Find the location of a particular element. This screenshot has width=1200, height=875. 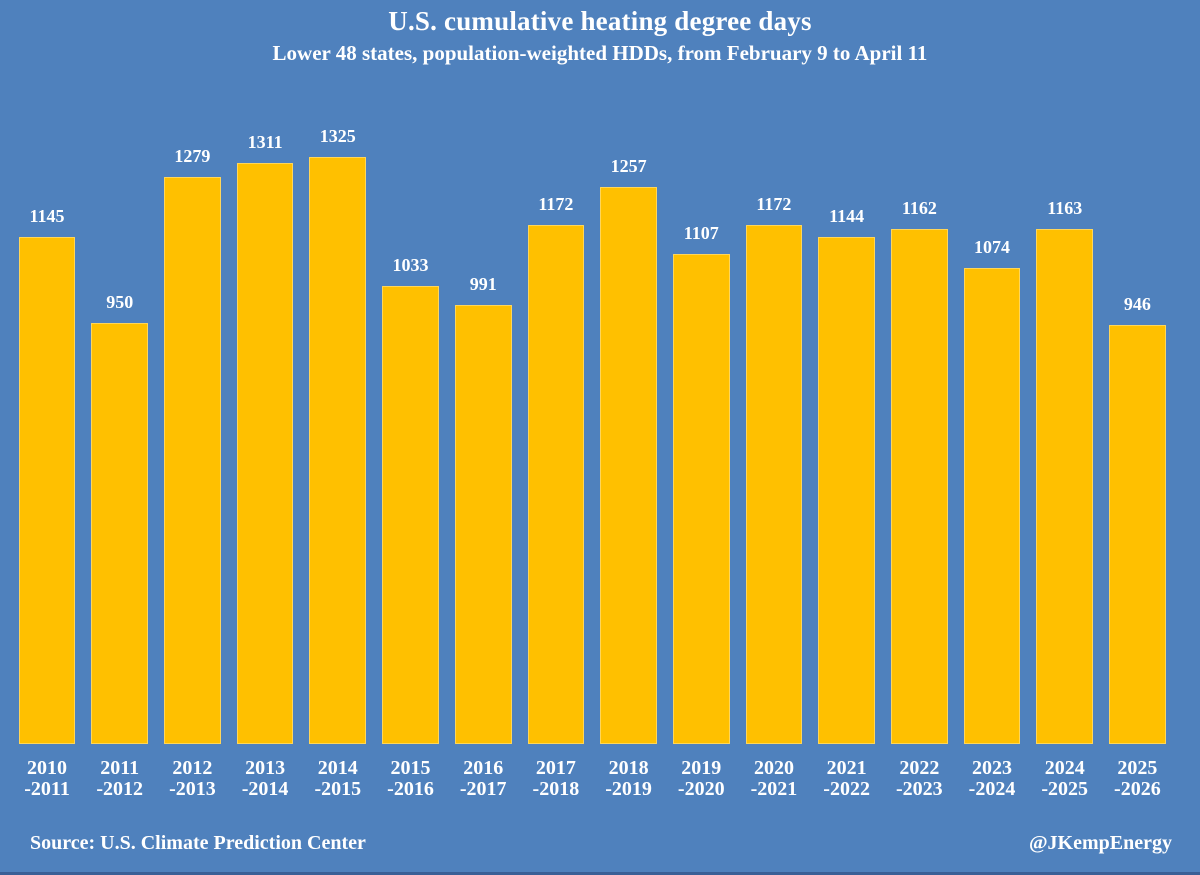

x-axis-label: 2011 -2012 is located at coordinates (120, 778).